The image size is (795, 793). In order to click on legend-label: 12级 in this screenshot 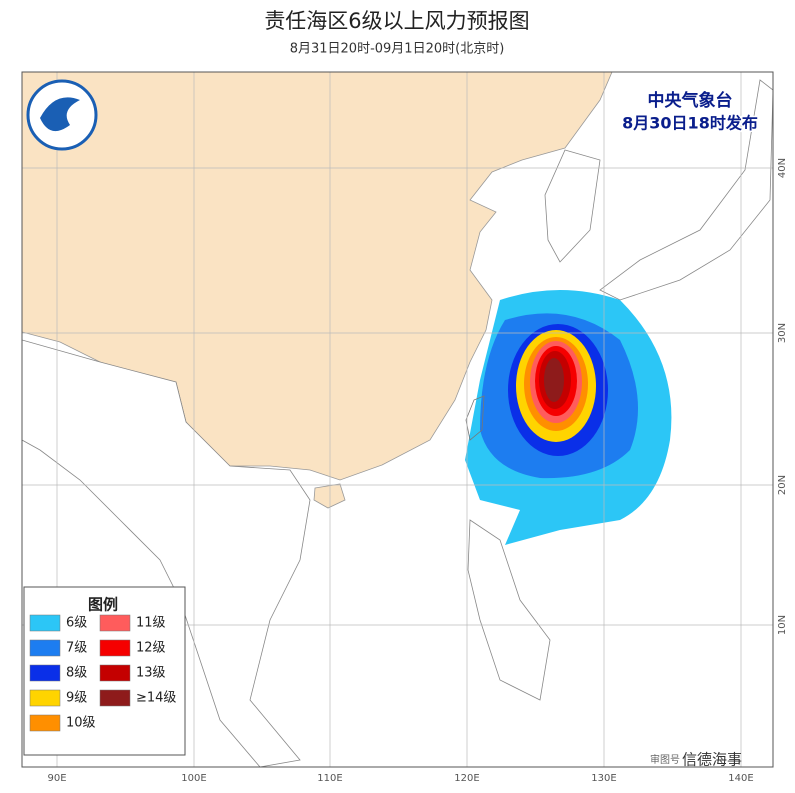, I will do `click(151, 648)`.